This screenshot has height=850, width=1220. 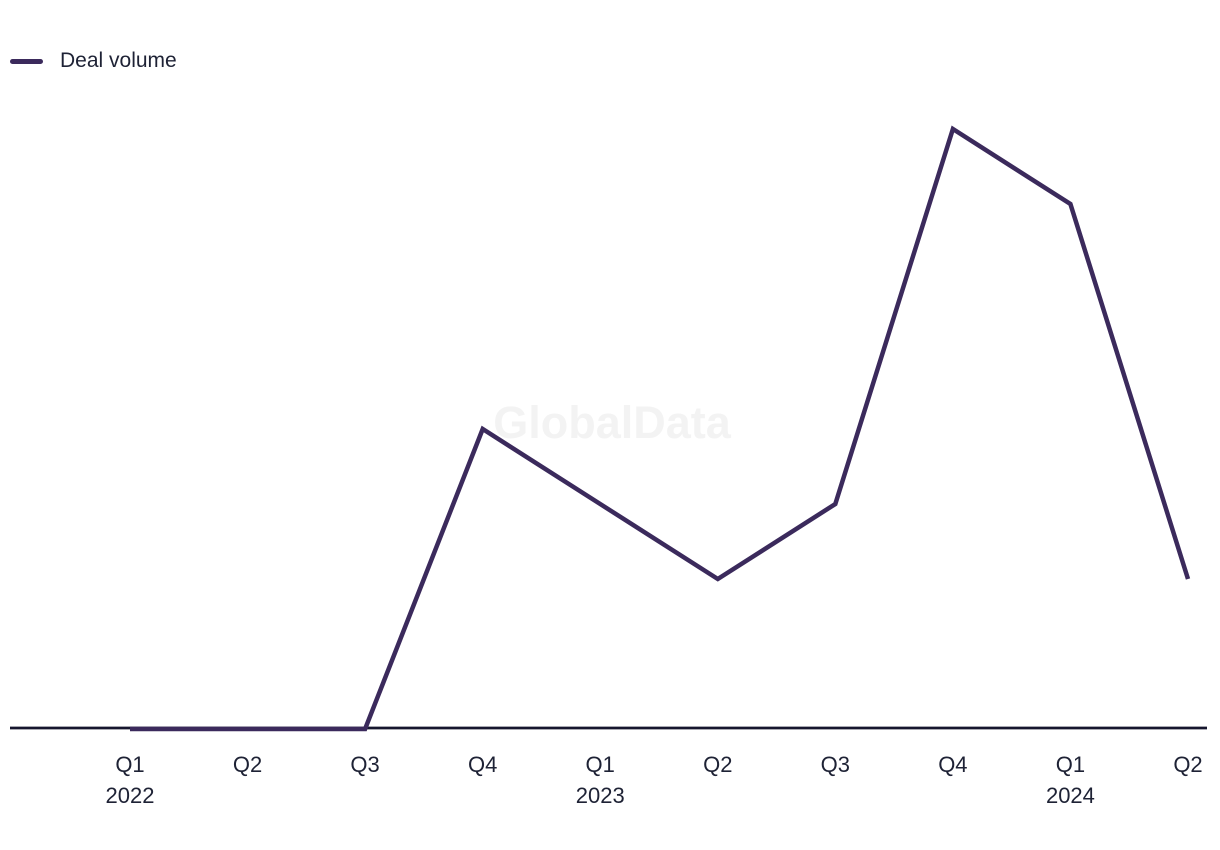 I want to click on legend-item-deal-volume: Deal volume, so click(x=93, y=61).